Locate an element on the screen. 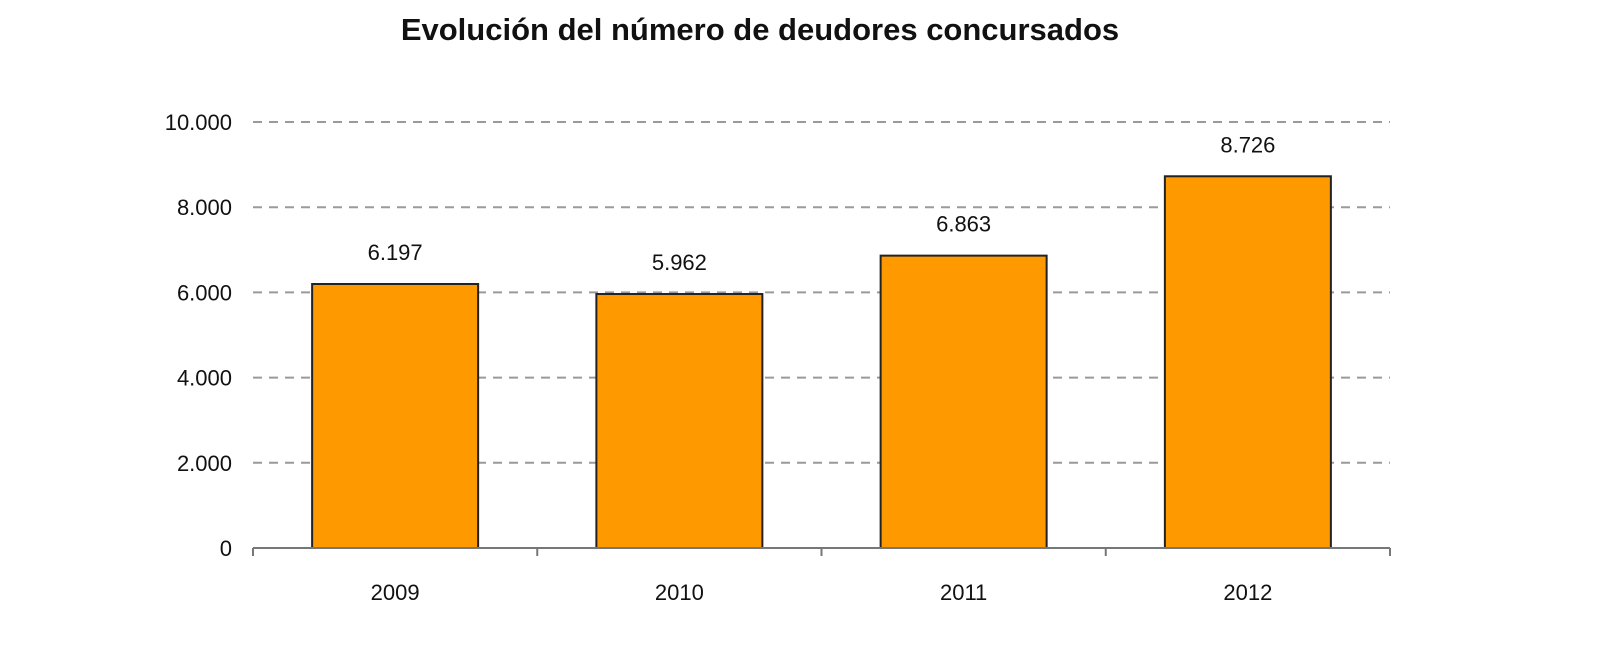 Image resolution: width=1600 pixels, height=645 pixels. y-tick-label: 2.000 is located at coordinates (204, 463).